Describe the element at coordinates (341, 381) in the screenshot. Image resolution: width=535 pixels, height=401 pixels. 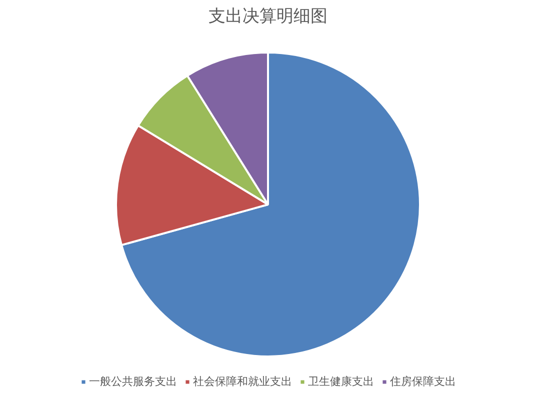
I see `legend-label: 卫生健康支出` at that location.